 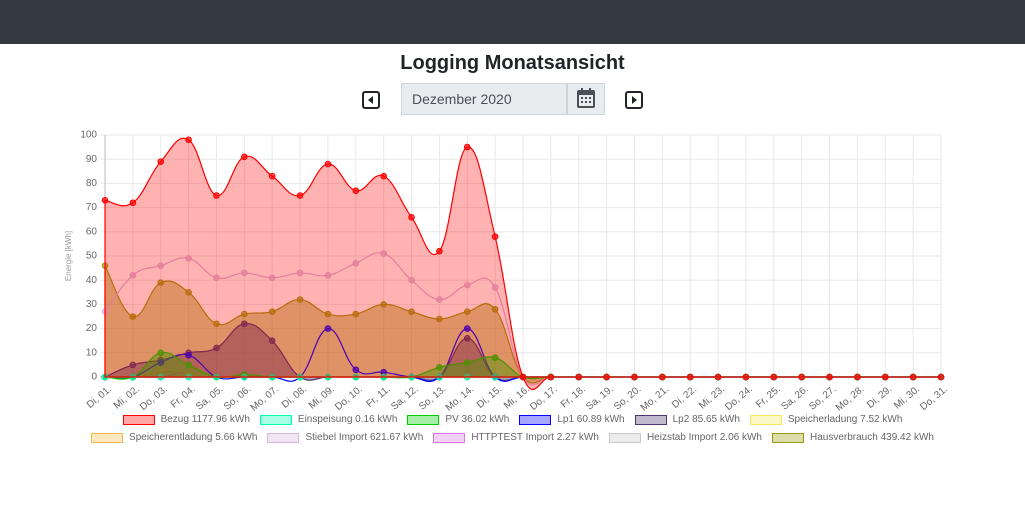 What do you see at coordinates (516, 437) in the screenshot?
I see `legend-item: HTTPTEST Import 2.27 kWh` at bounding box center [516, 437].